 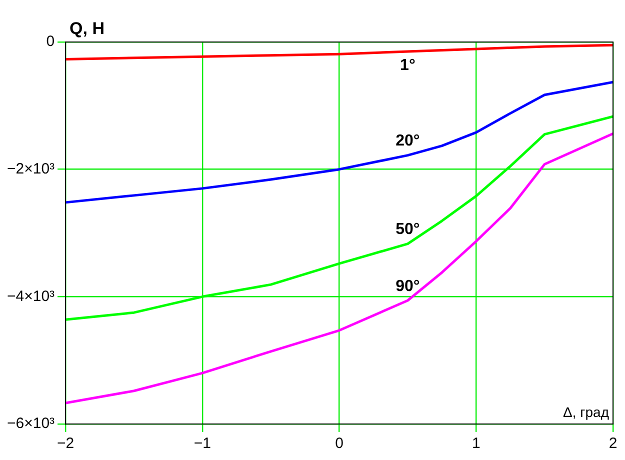 I want to click on y-tick-label: −4×10³, so click(x=30, y=296).